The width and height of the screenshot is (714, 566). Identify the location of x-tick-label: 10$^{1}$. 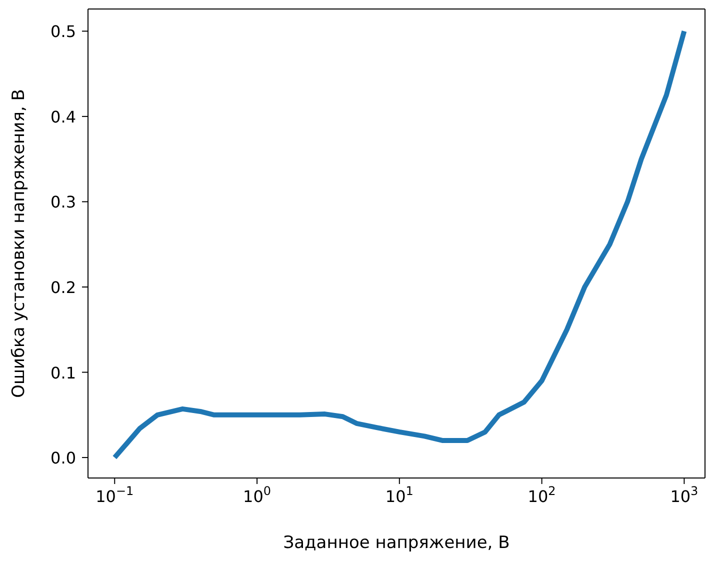
(399, 495).